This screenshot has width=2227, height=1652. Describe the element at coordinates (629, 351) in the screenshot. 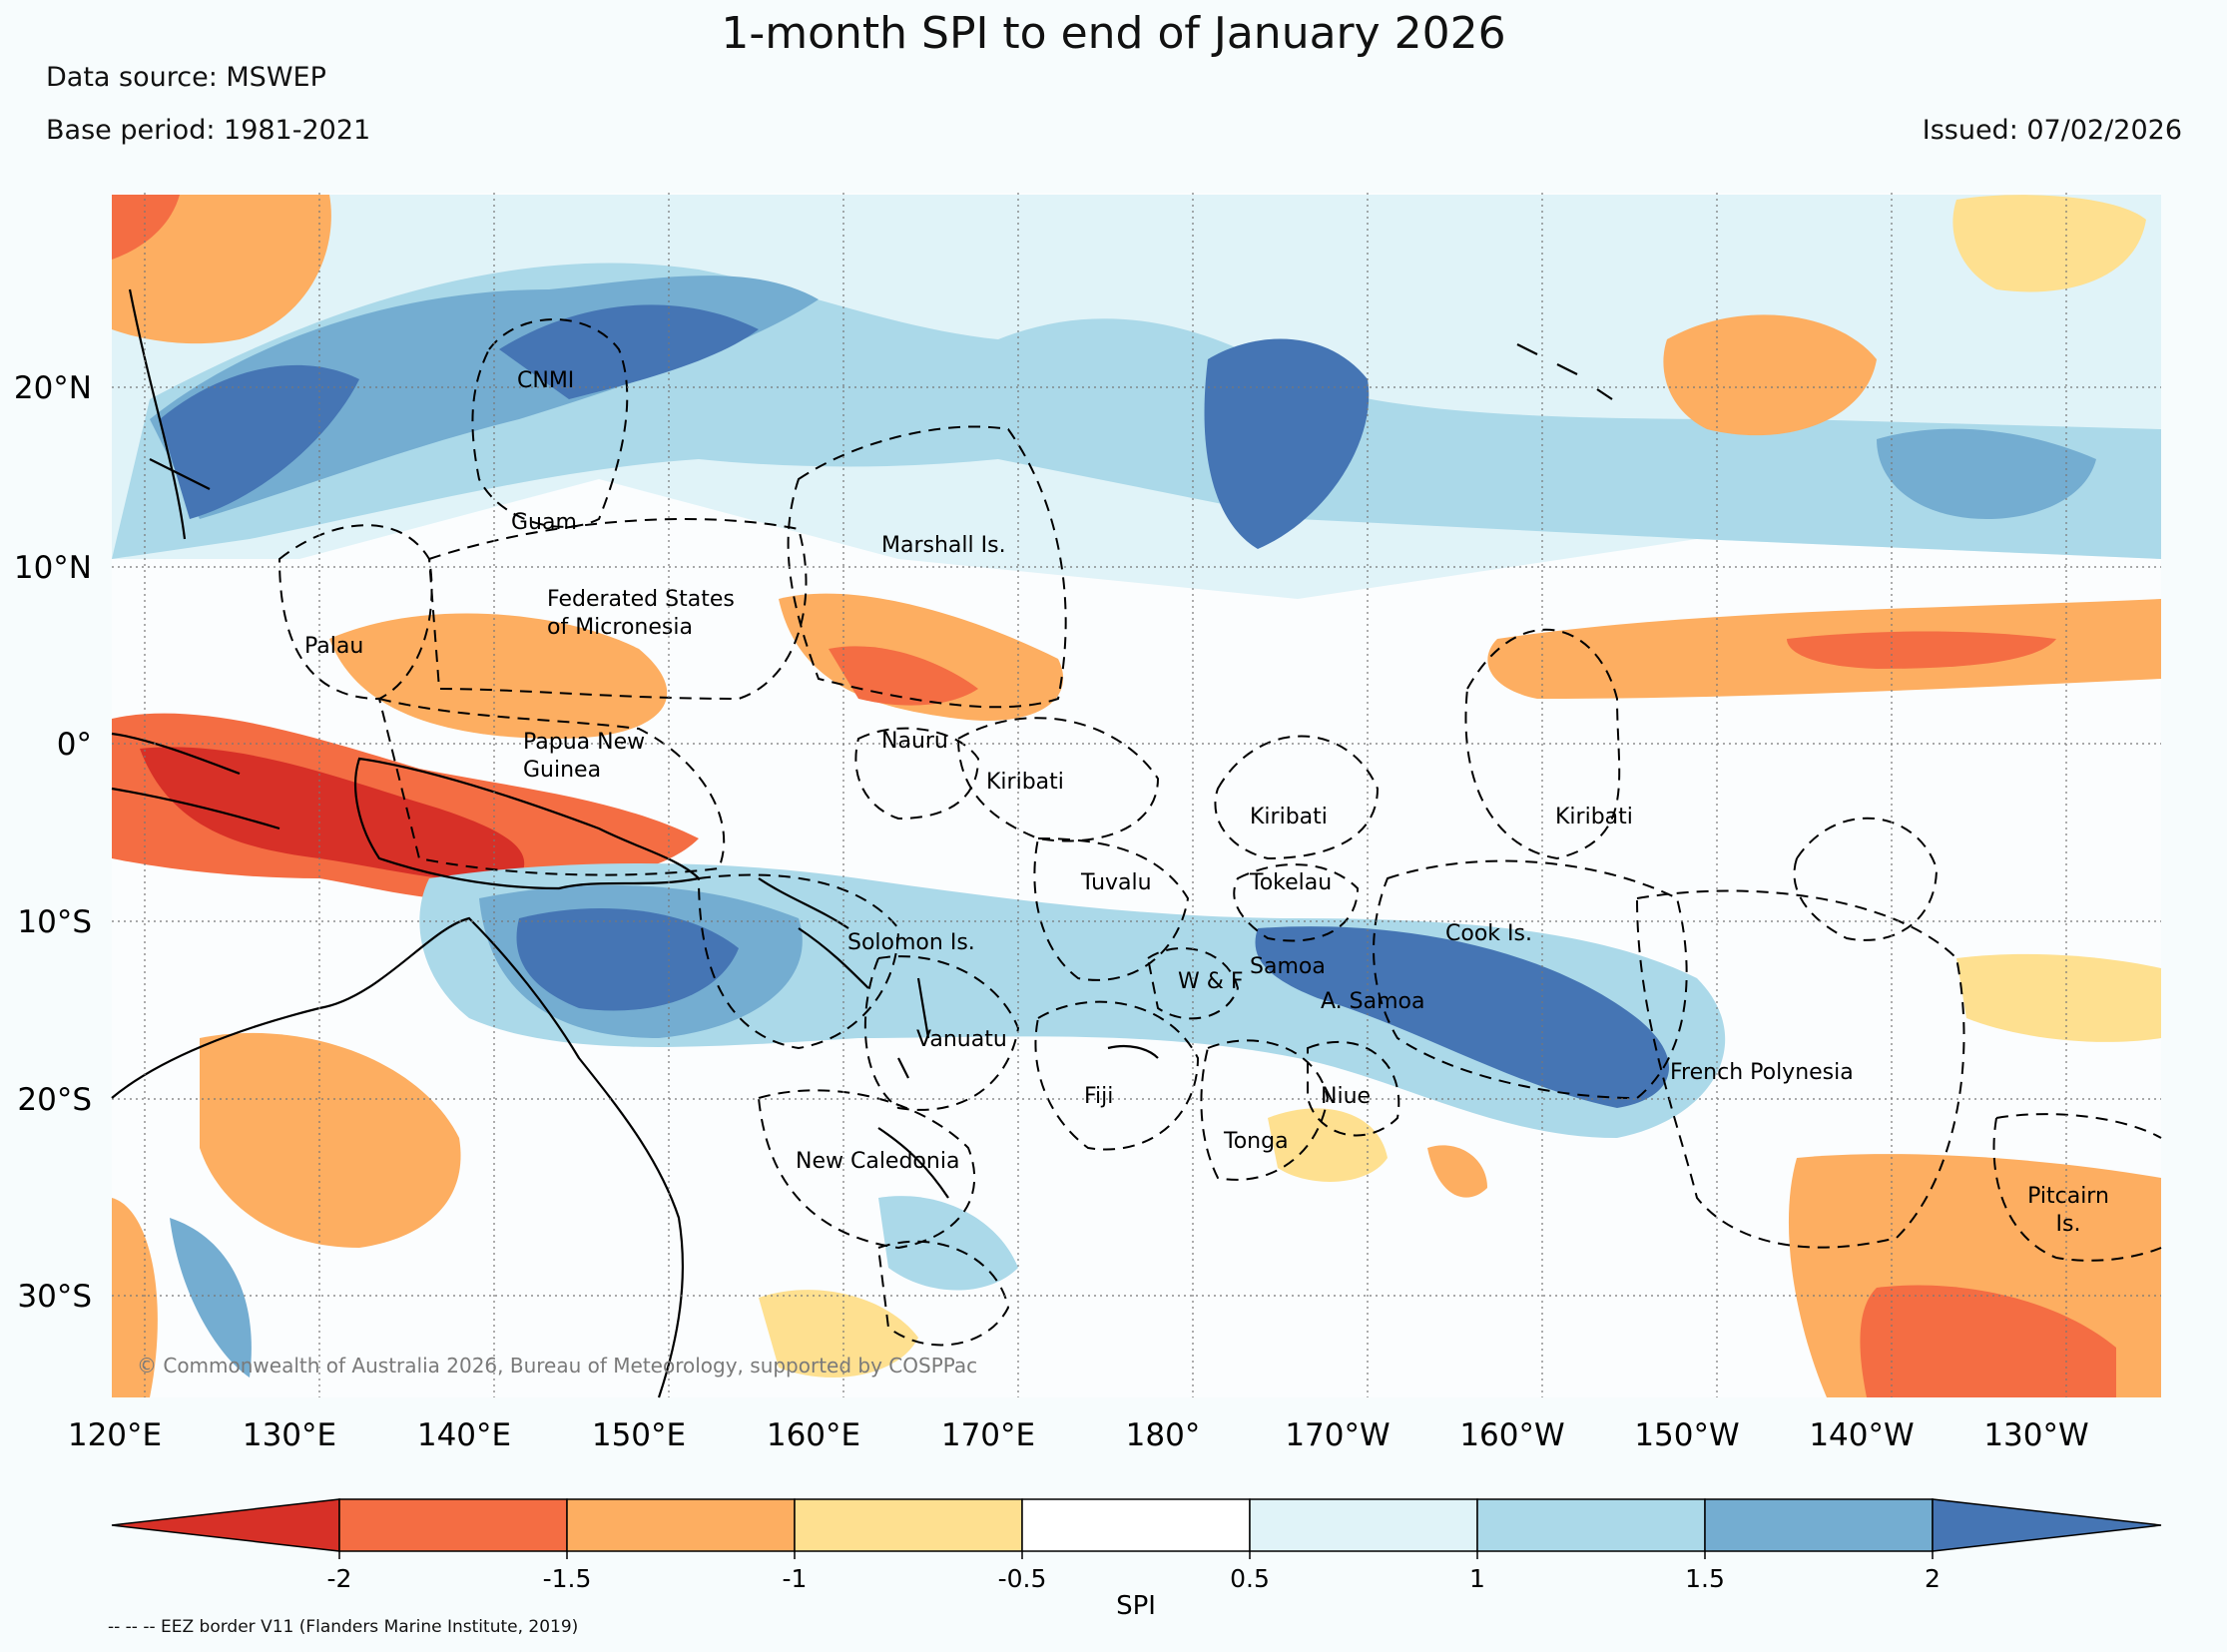

I see `spi-region-darkblue-cnmi` at that location.